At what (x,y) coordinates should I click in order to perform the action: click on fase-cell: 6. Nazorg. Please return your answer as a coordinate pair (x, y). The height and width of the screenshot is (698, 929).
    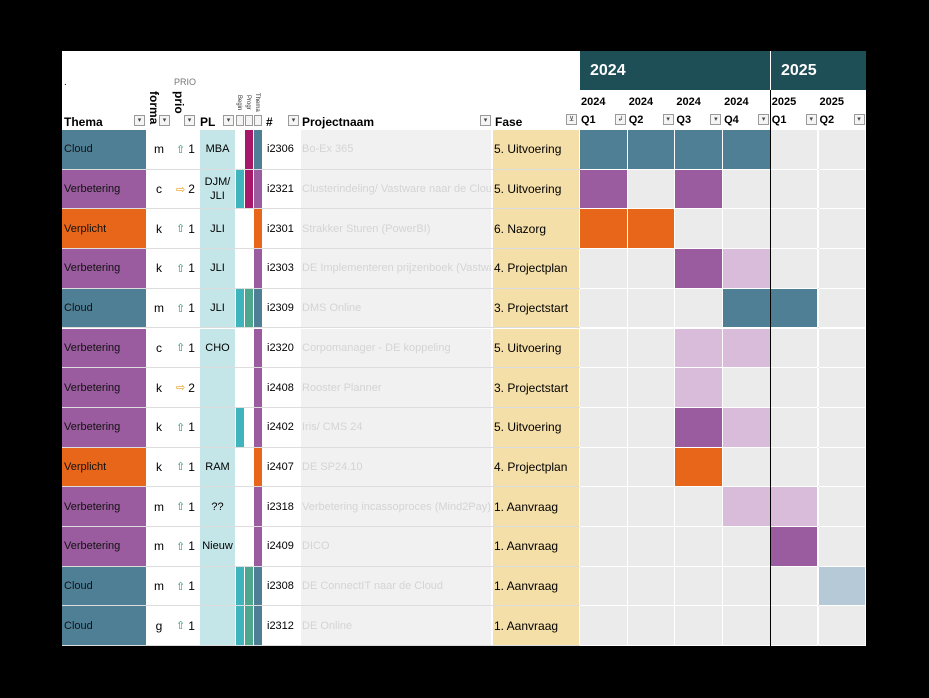
    Looking at the image, I should click on (536, 229).